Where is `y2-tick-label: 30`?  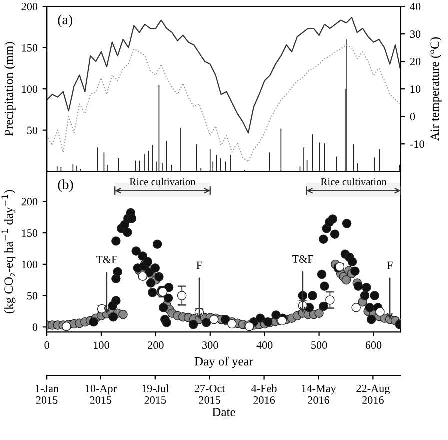 y2-tick-label: 30 is located at coordinates (415, 34).